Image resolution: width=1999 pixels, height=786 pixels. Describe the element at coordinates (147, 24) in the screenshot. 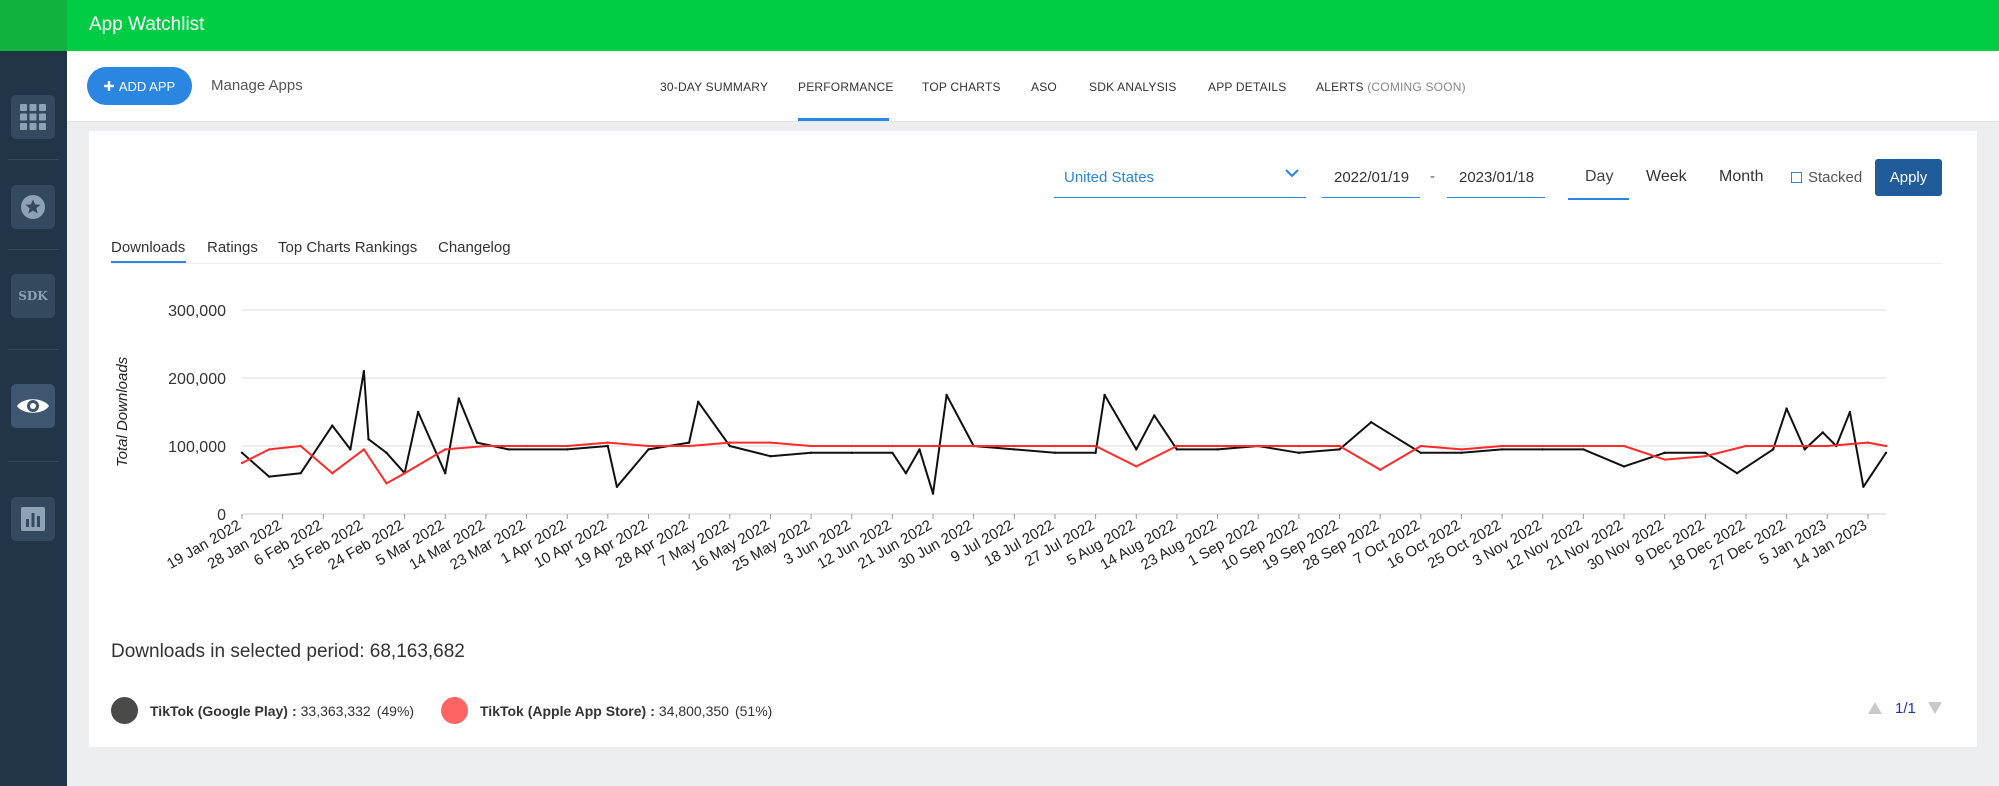

I see `app-title: App Watchlist` at that location.